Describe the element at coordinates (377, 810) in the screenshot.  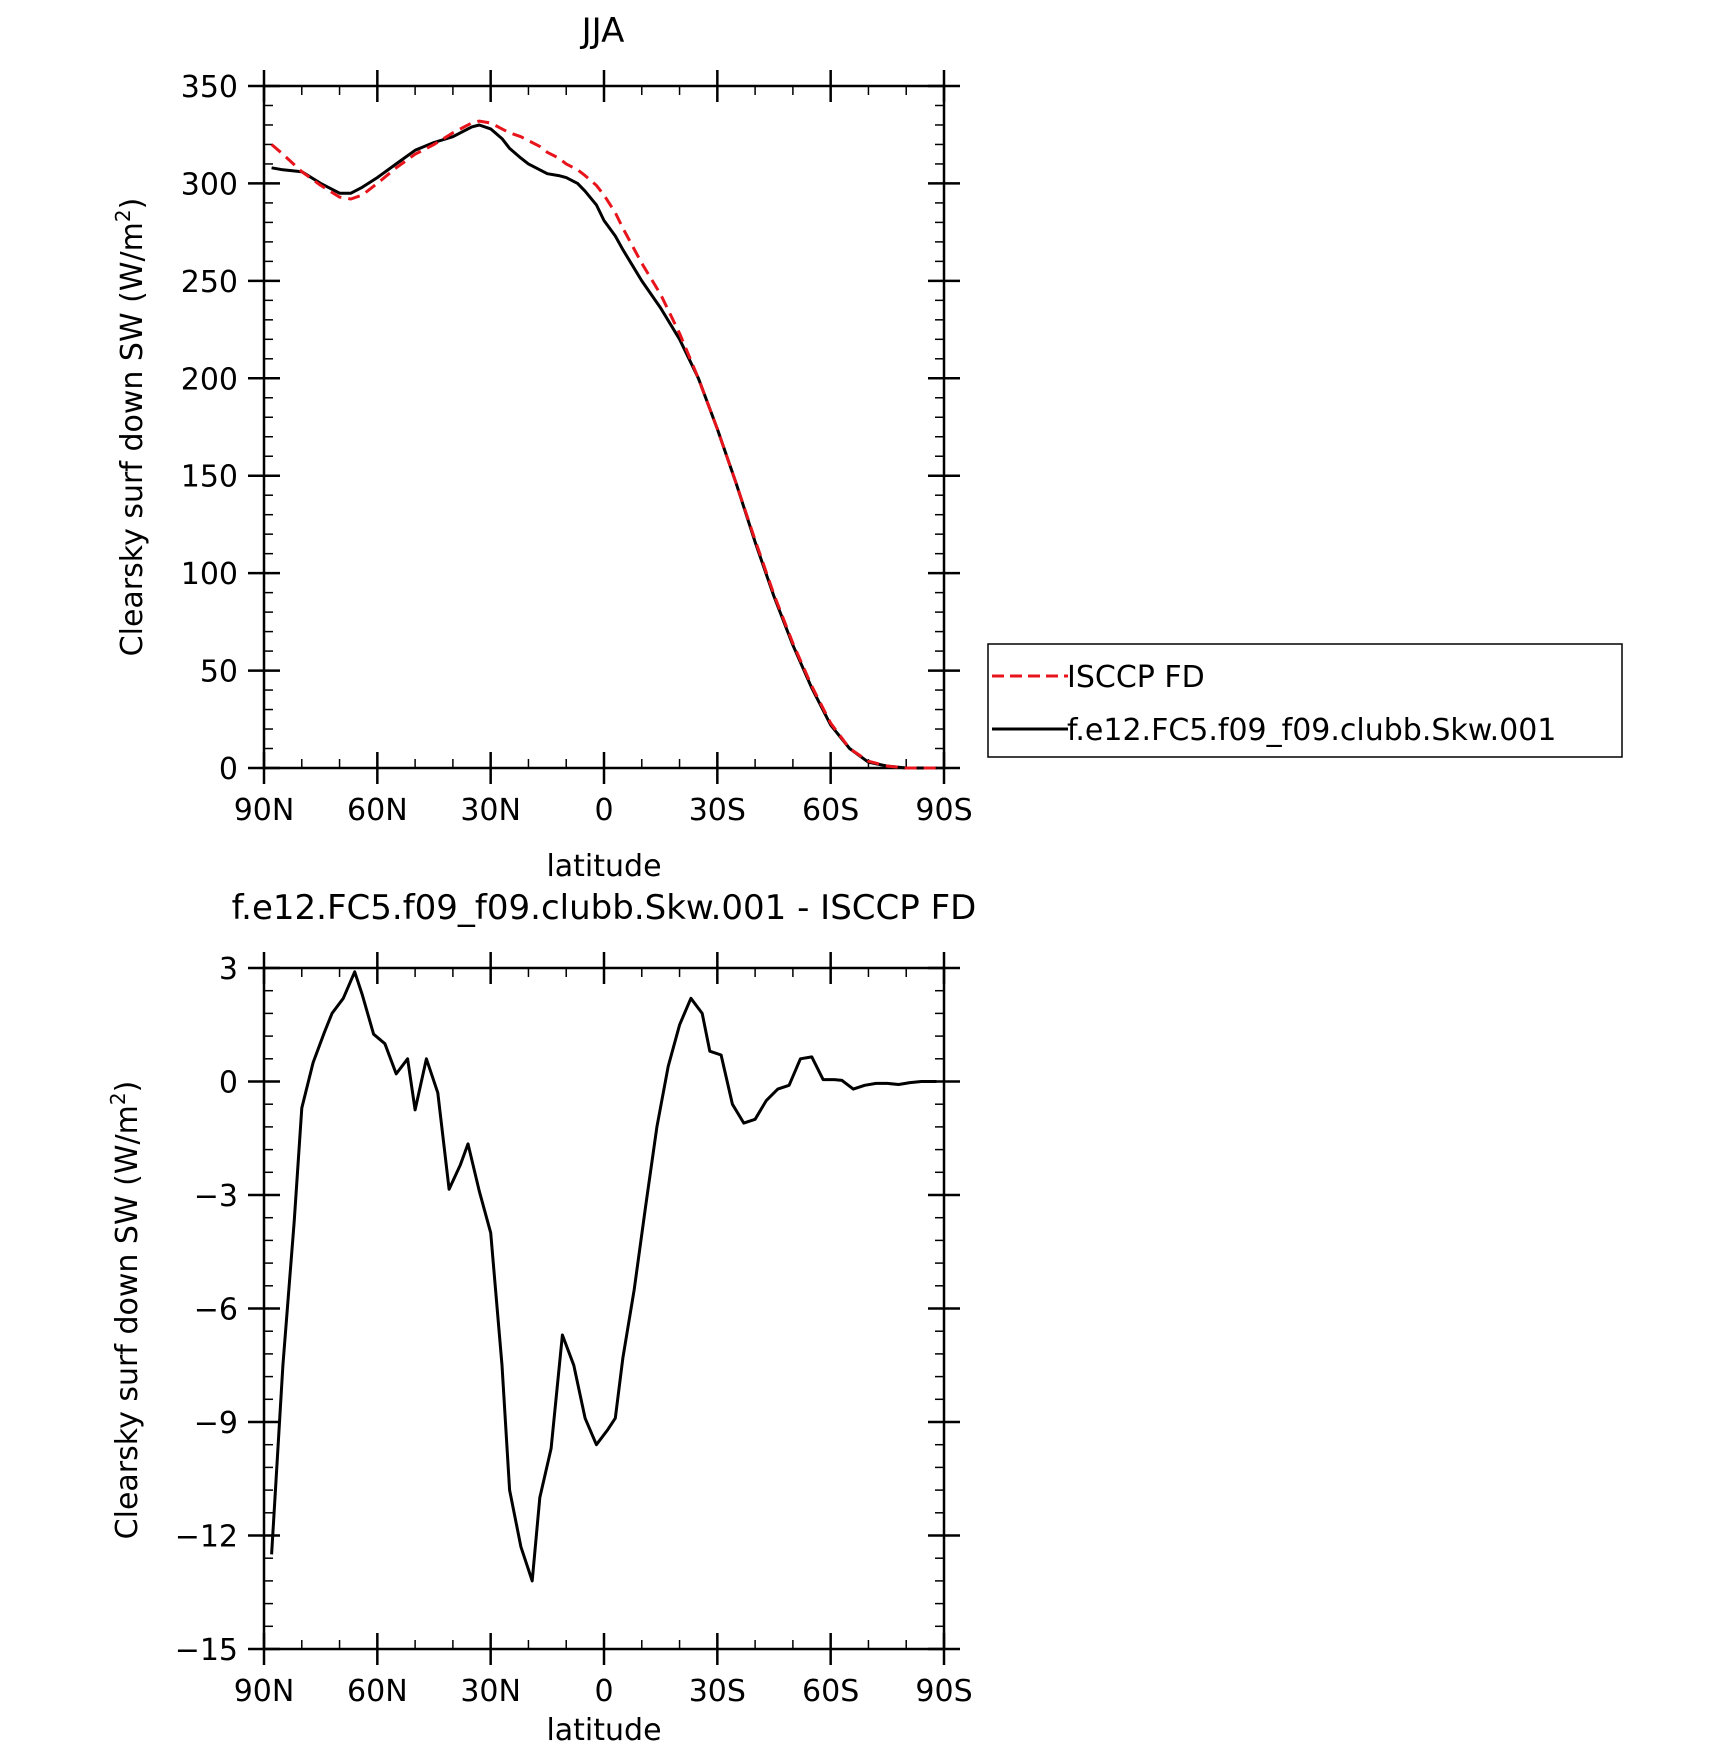
I see `top-xtick-label: 60N` at that location.